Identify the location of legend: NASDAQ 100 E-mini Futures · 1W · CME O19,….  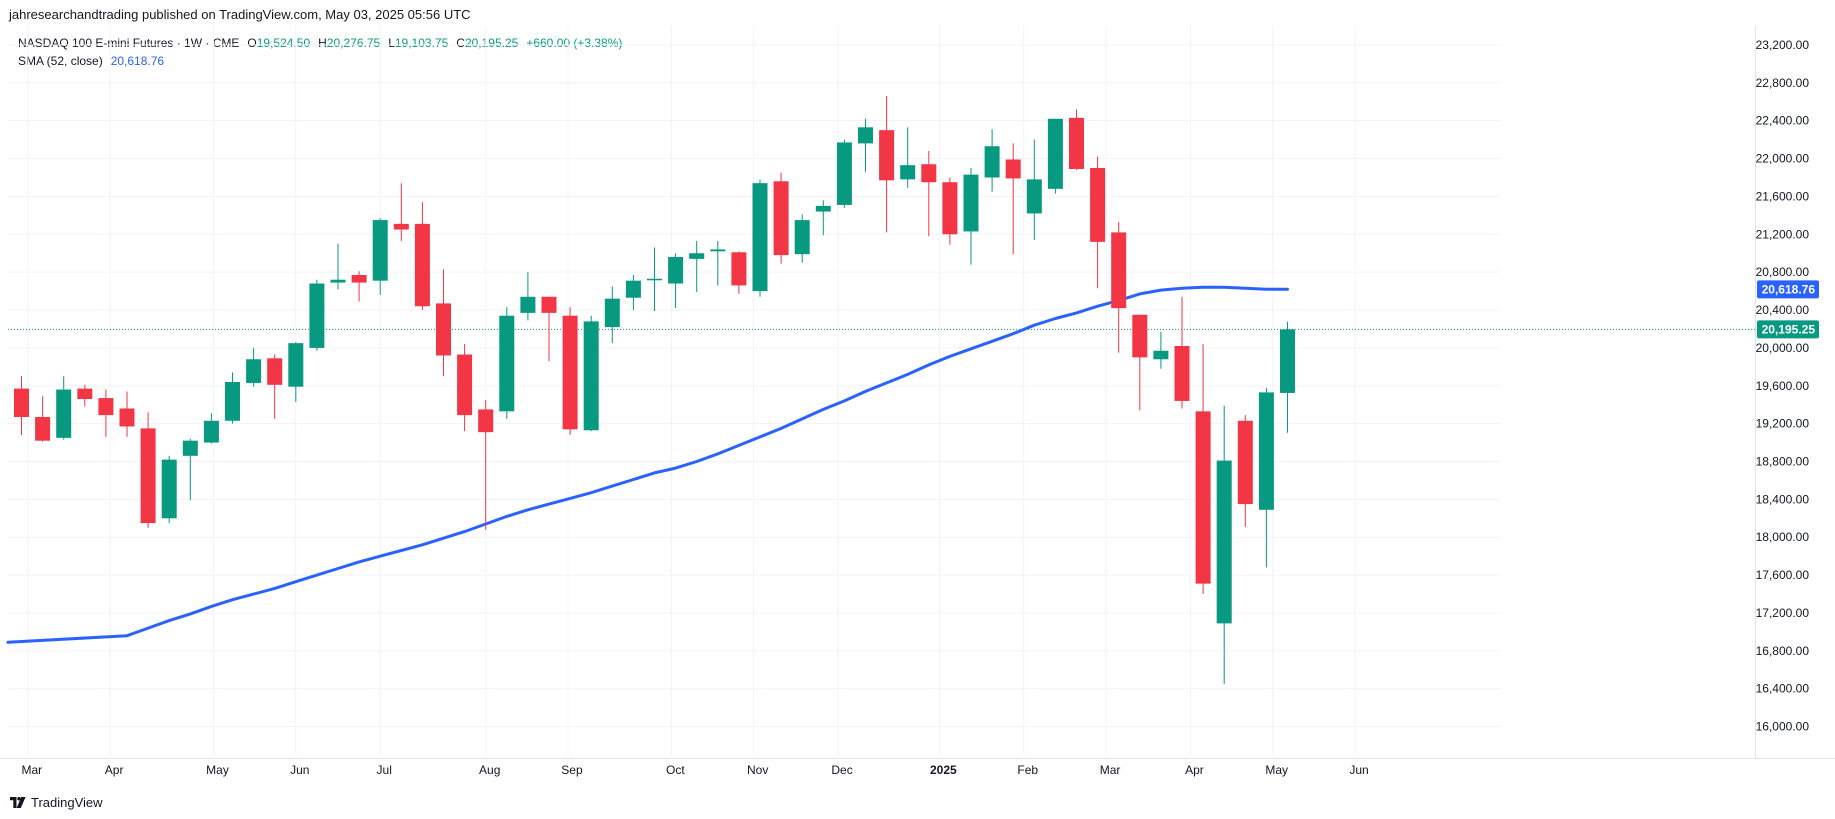
(324, 52).